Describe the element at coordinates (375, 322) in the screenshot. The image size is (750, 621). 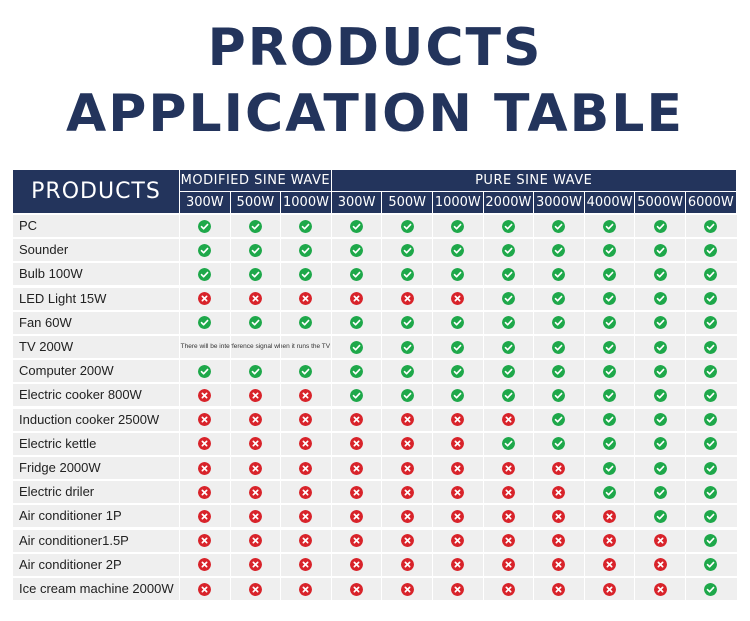
I see `table-row: Fan 60W` at that location.